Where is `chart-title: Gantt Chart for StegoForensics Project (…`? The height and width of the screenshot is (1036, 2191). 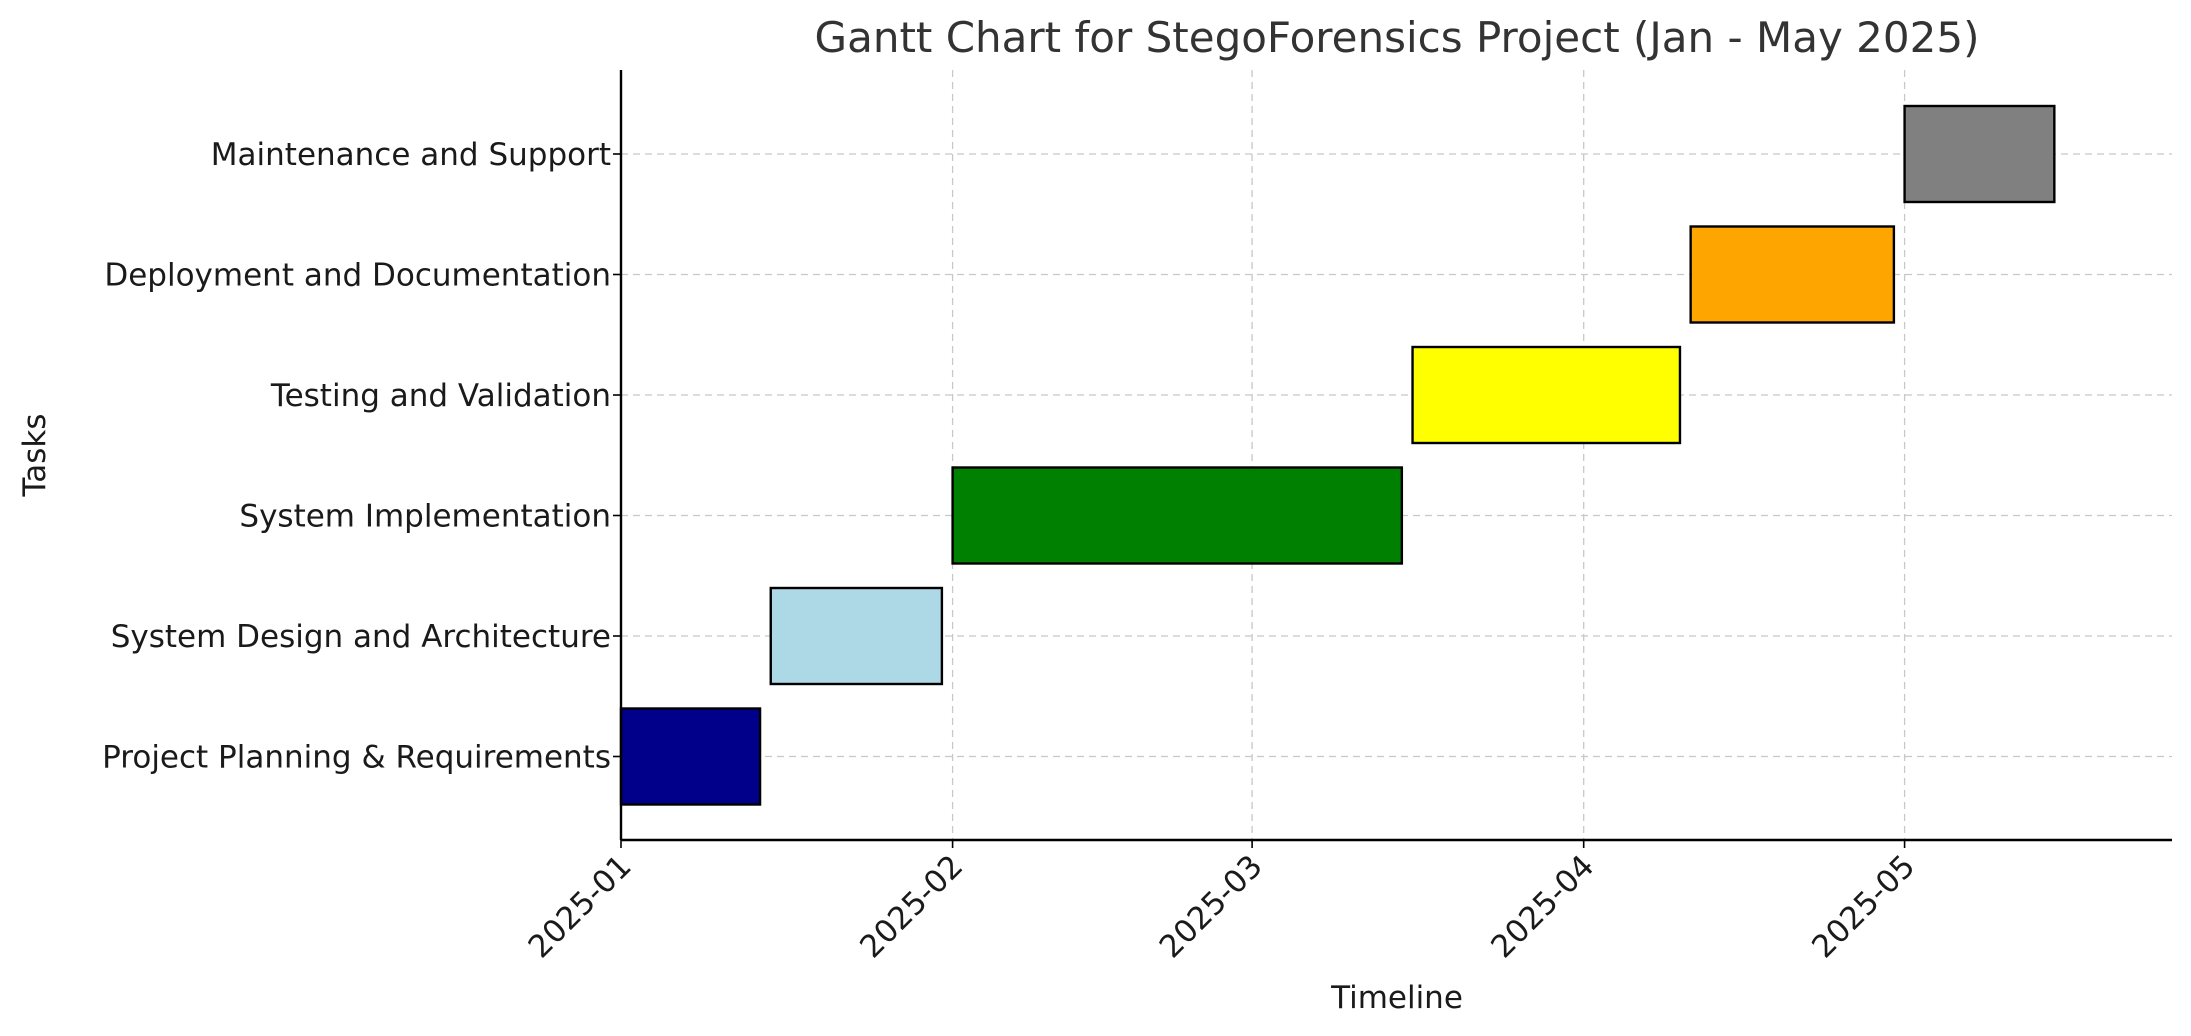
chart-title: Gantt Chart for StegoForensics Project (… is located at coordinates (1397, 37).